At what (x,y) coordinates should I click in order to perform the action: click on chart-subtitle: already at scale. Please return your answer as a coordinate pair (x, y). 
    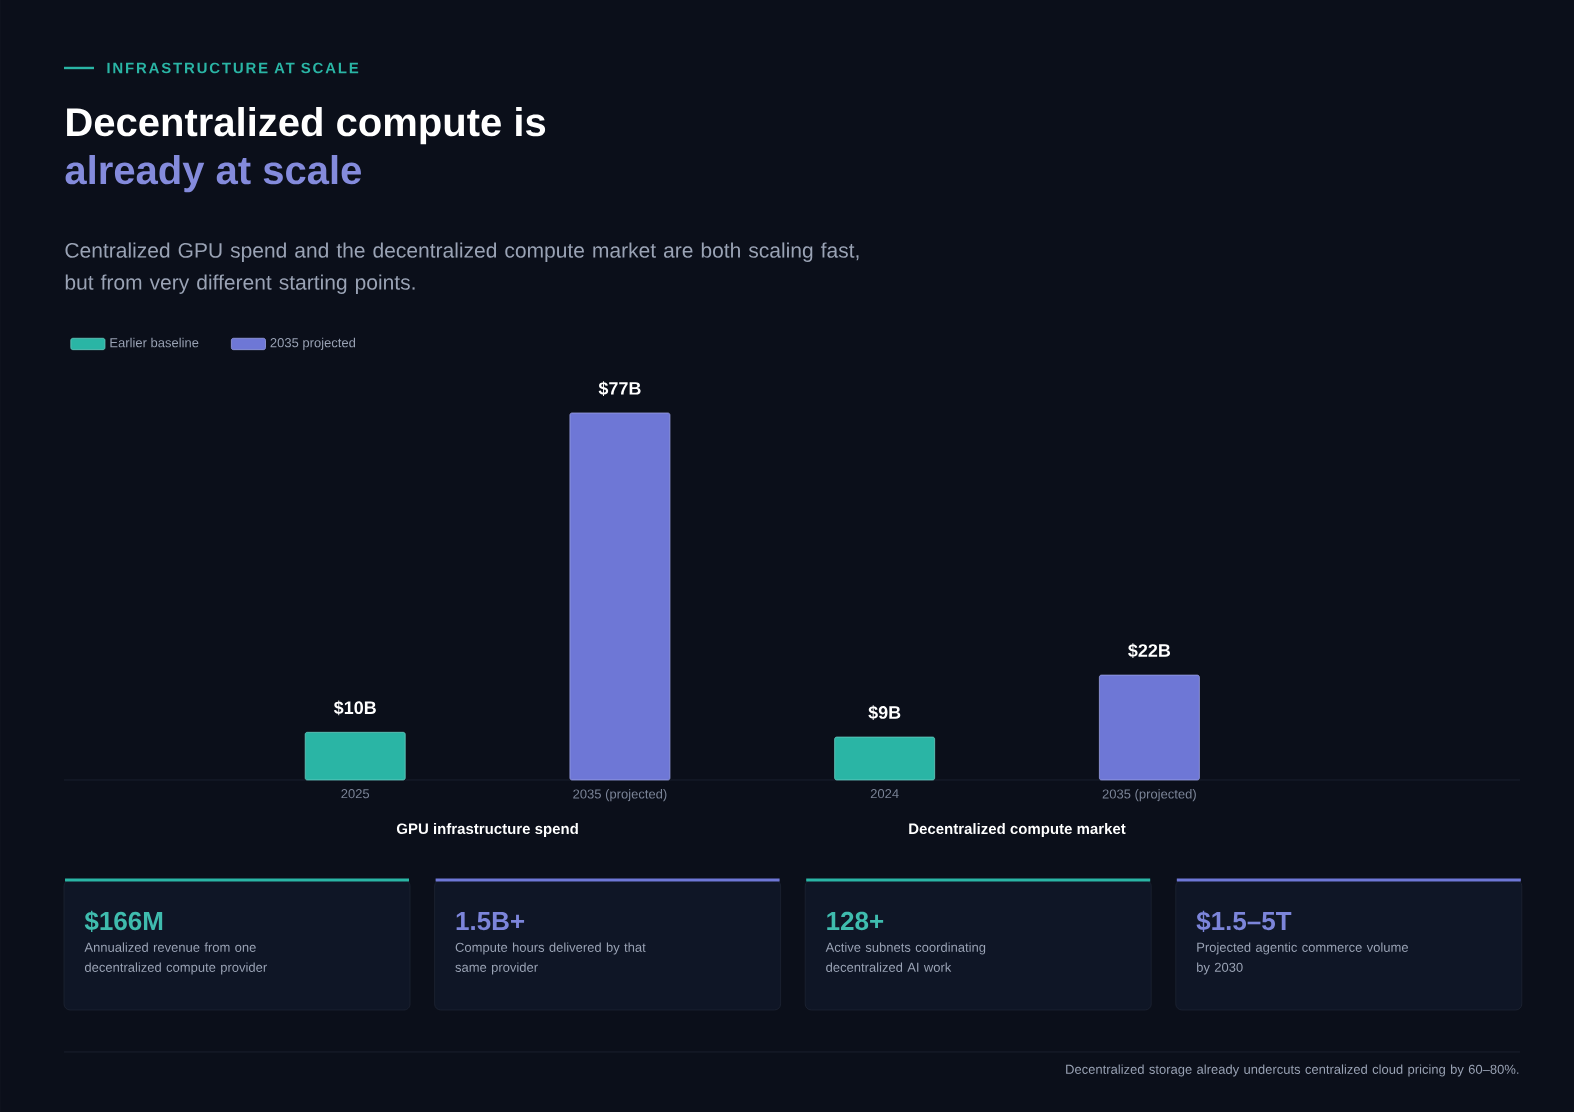
    Looking at the image, I should click on (213, 174).